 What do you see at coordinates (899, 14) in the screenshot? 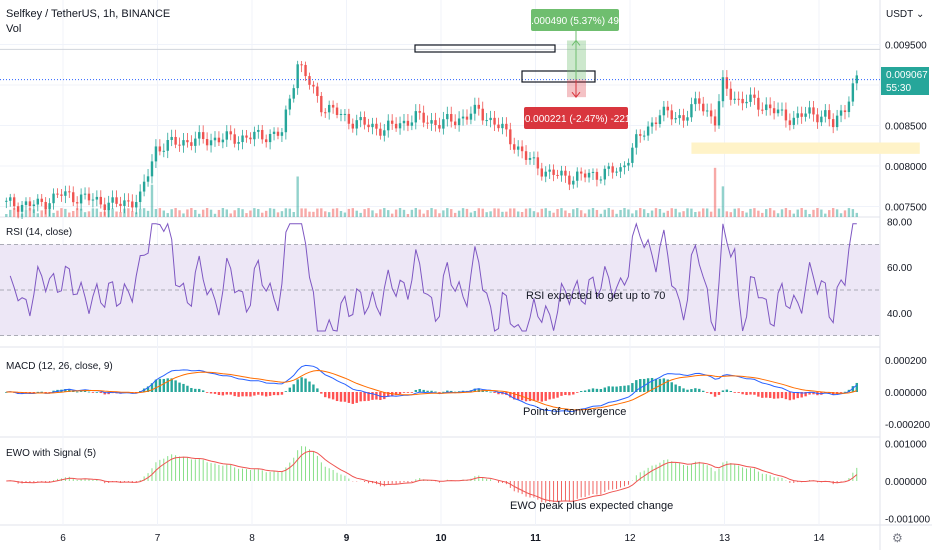
I see `currency-label: USDT` at bounding box center [899, 14].